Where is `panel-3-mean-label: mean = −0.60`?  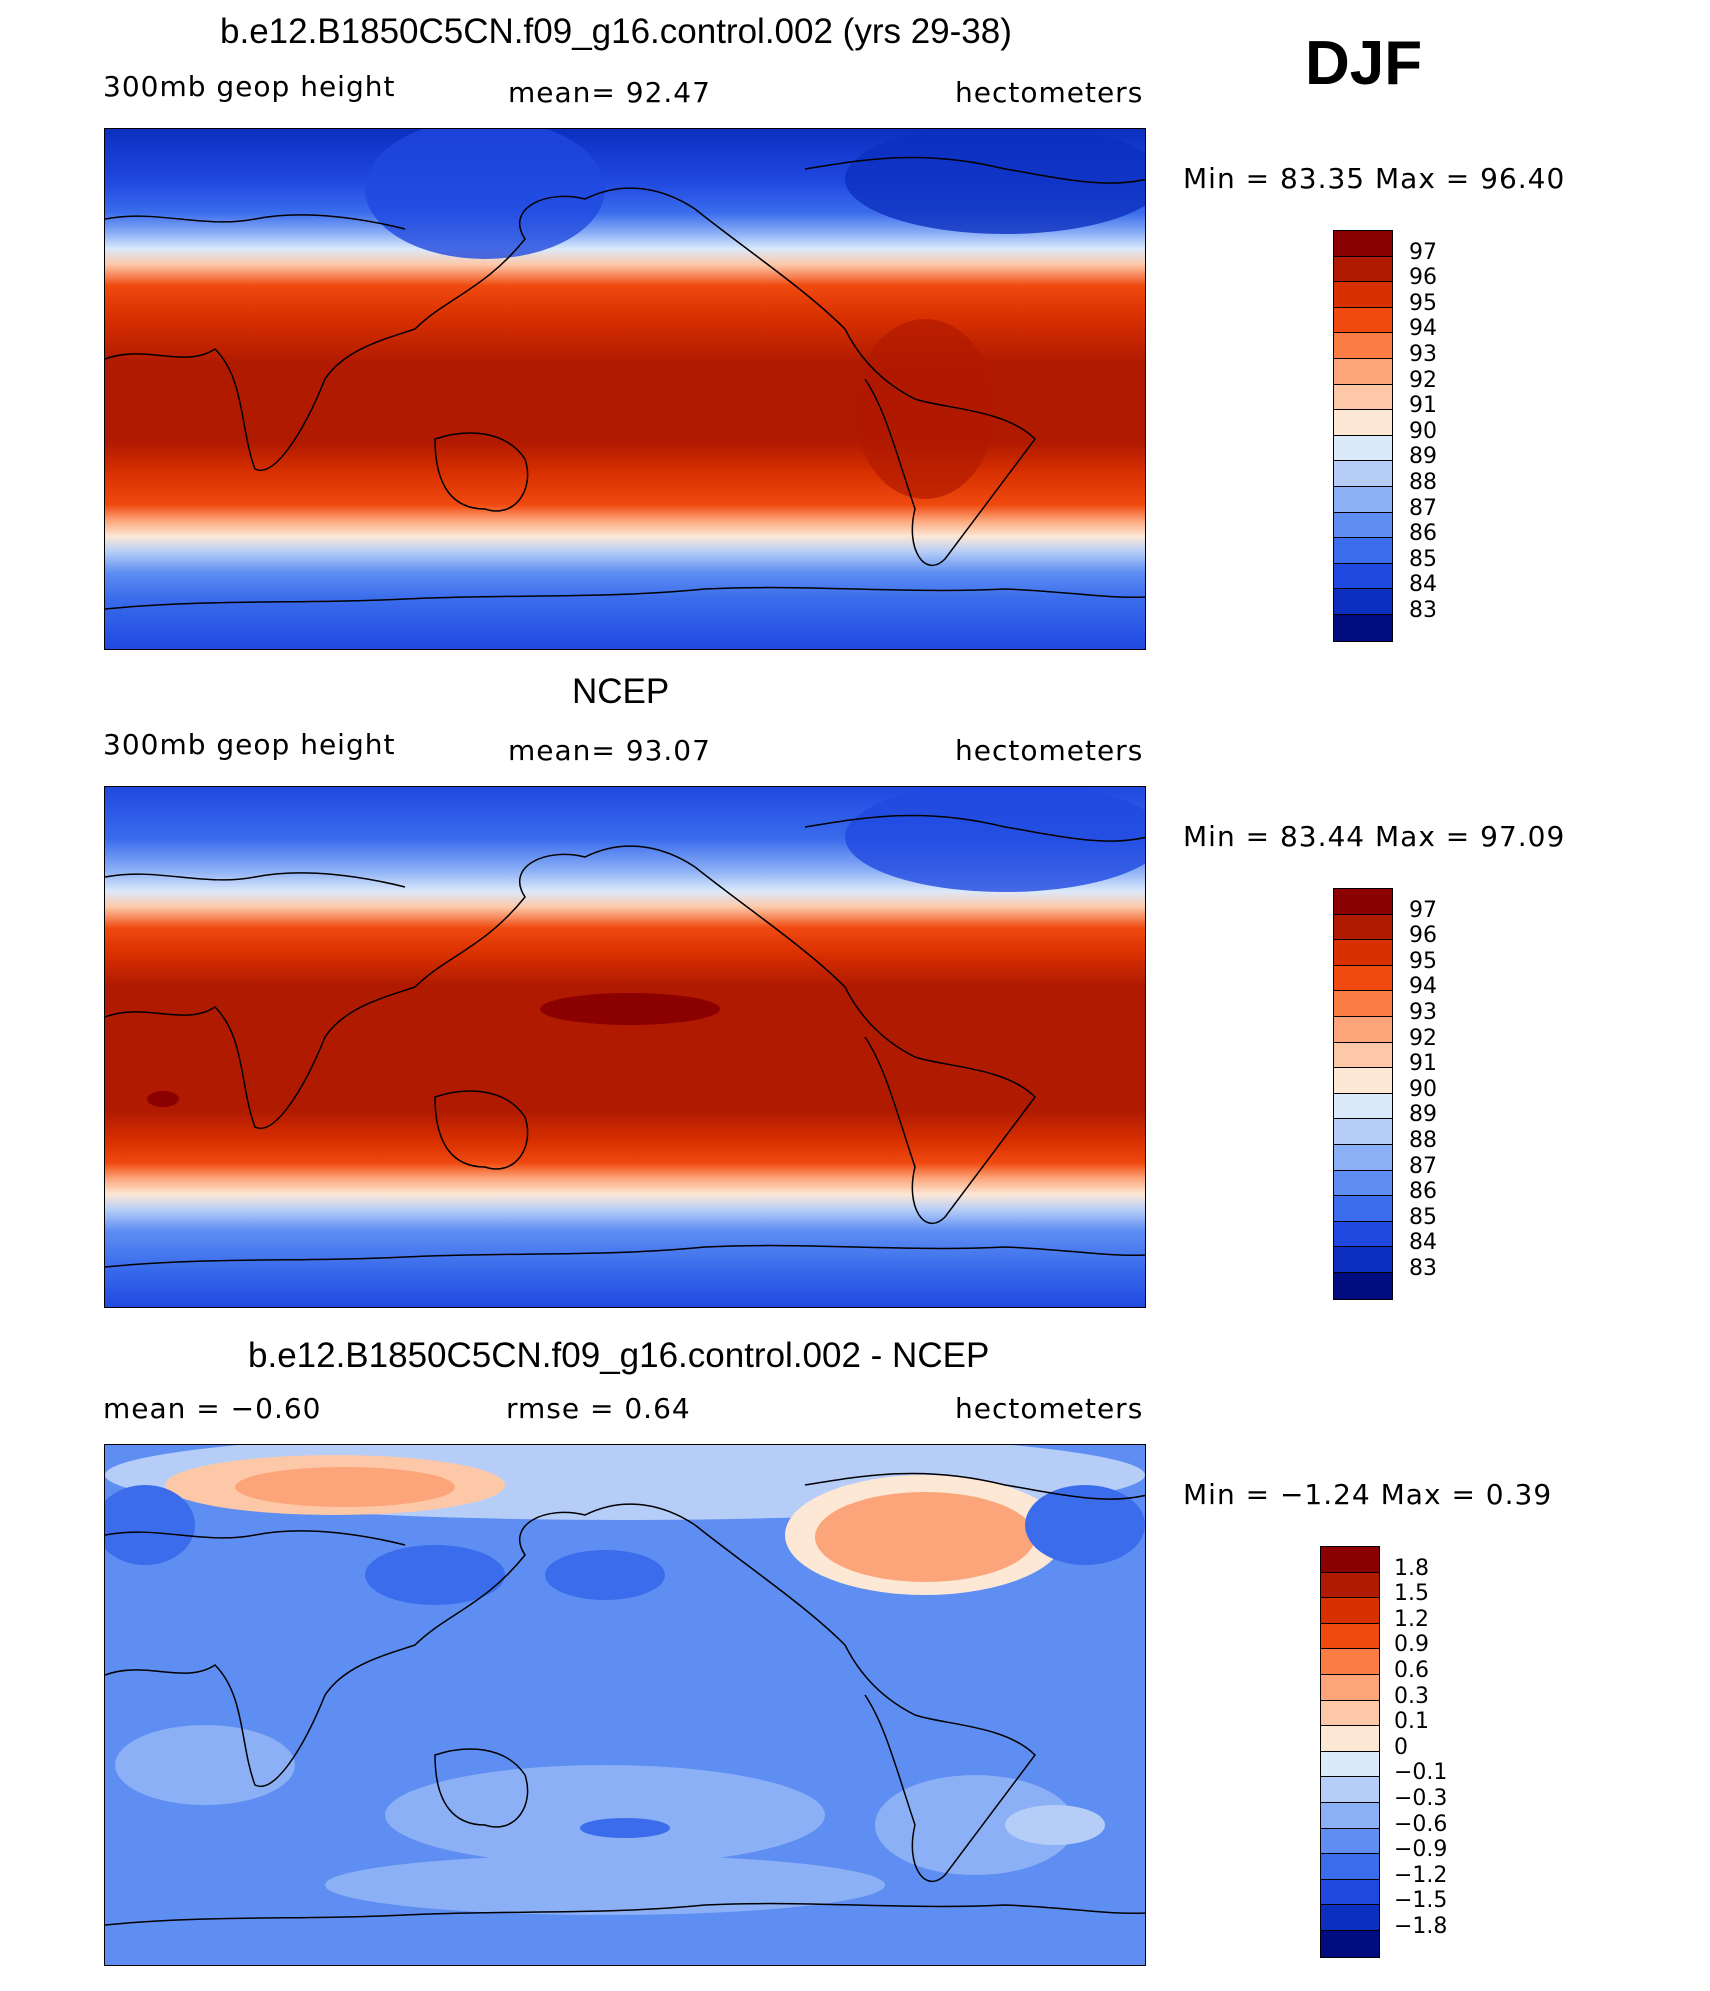 panel-3-mean-label: mean = −0.60 is located at coordinates (212, 1408).